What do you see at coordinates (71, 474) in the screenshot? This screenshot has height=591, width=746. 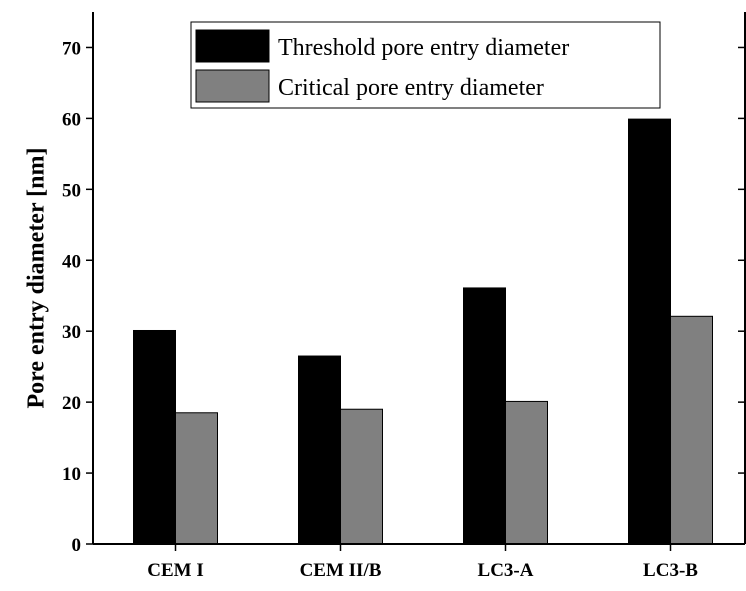 I see `y-tick-label: 10` at bounding box center [71, 474].